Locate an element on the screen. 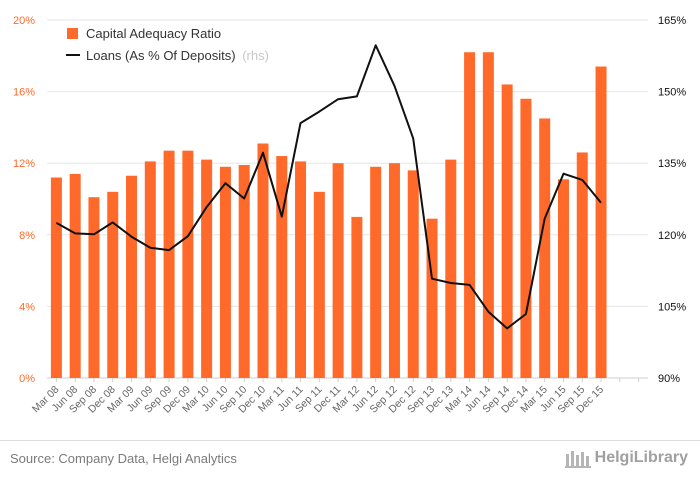 Image resolution: width=700 pixels, height=483 pixels. left-tick-label: 16% is located at coordinates (24, 93).